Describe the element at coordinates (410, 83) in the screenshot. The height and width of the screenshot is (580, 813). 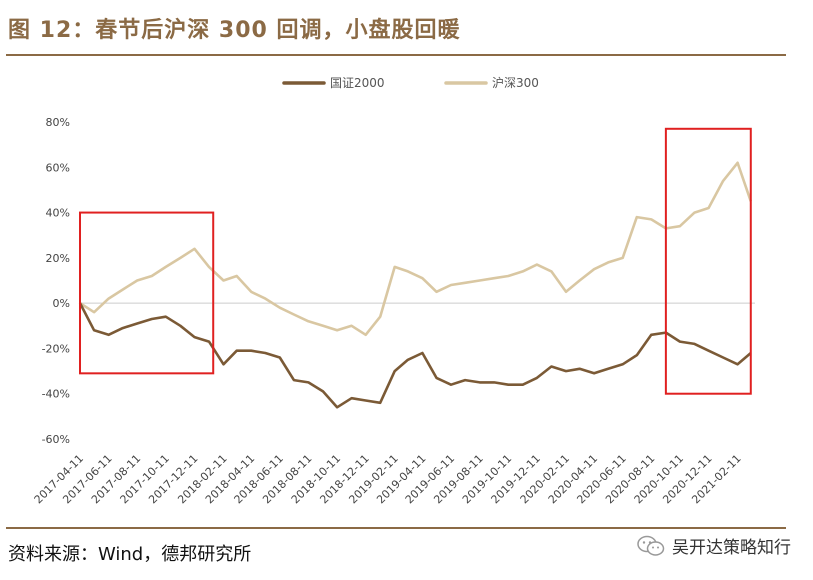
I see `legend: 国证2000 沪深300` at that location.